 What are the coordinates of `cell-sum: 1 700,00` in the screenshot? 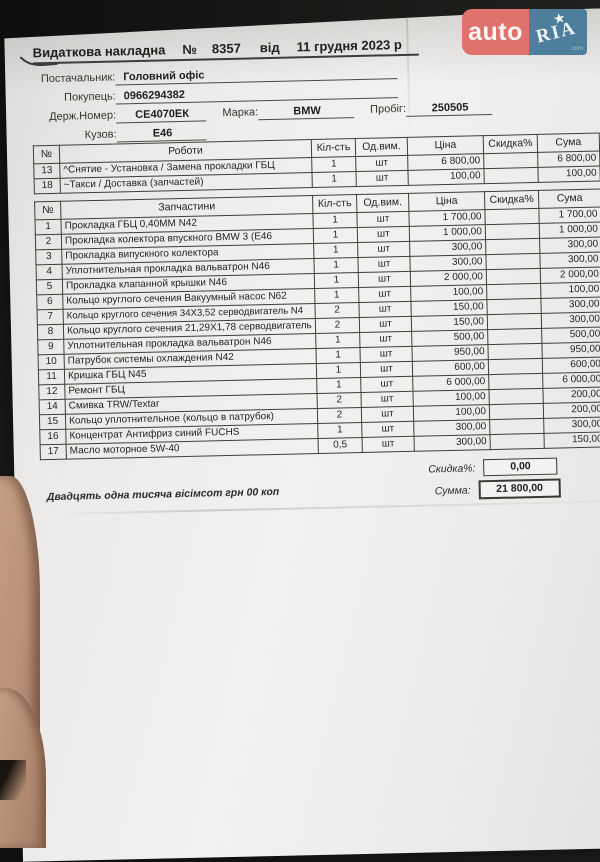 It's located at (569, 215).